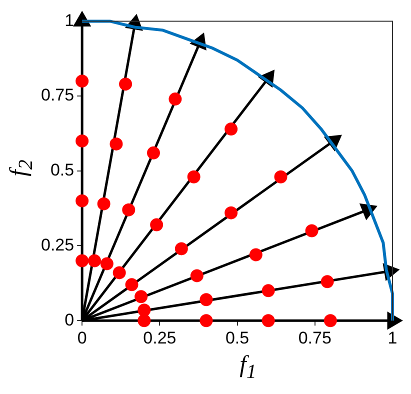  I want to click on x-tick-label: 0.25, so click(159, 338).